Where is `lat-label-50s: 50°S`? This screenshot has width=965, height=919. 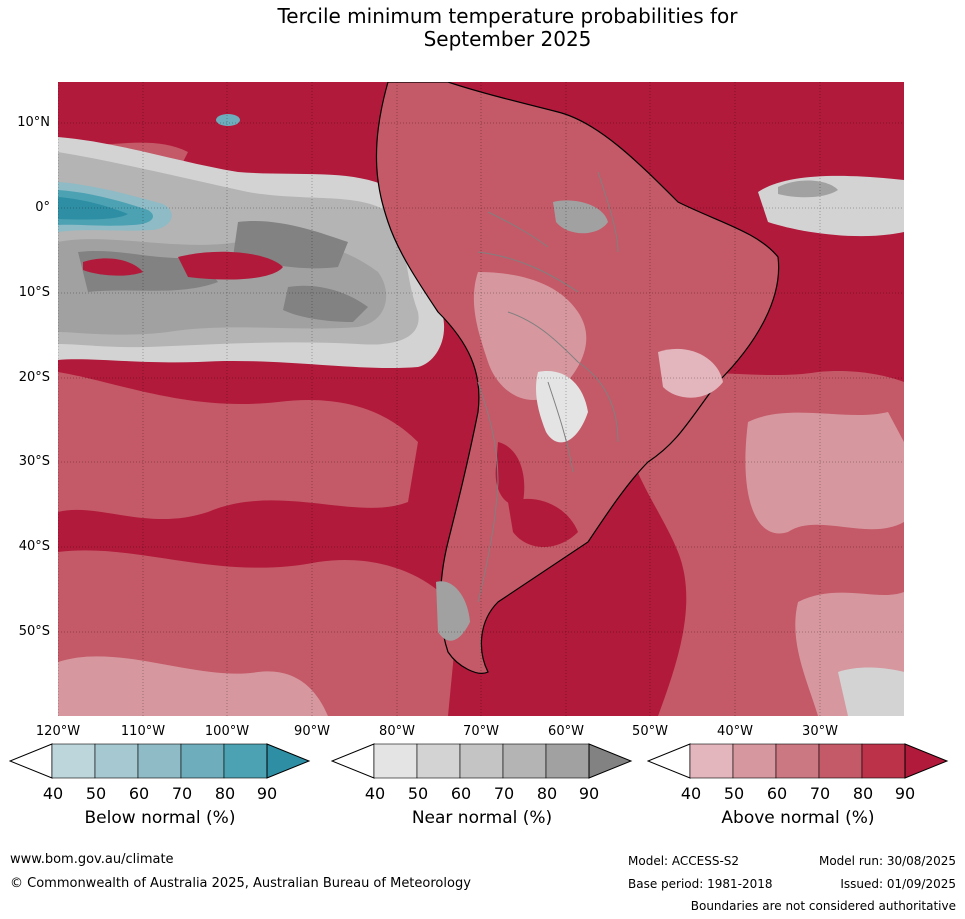
lat-label-50s: 50°S is located at coordinates (34, 631).